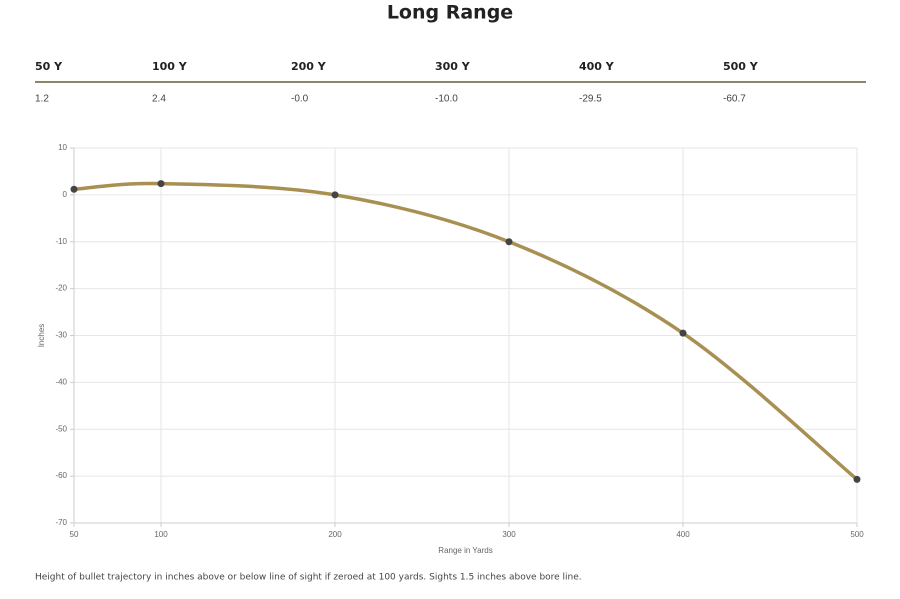 This screenshot has height=599, width=900. What do you see at coordinates (683, 534) in the screenshot?
I see `x-tick-label: 400` at bounding box center [683, 534].